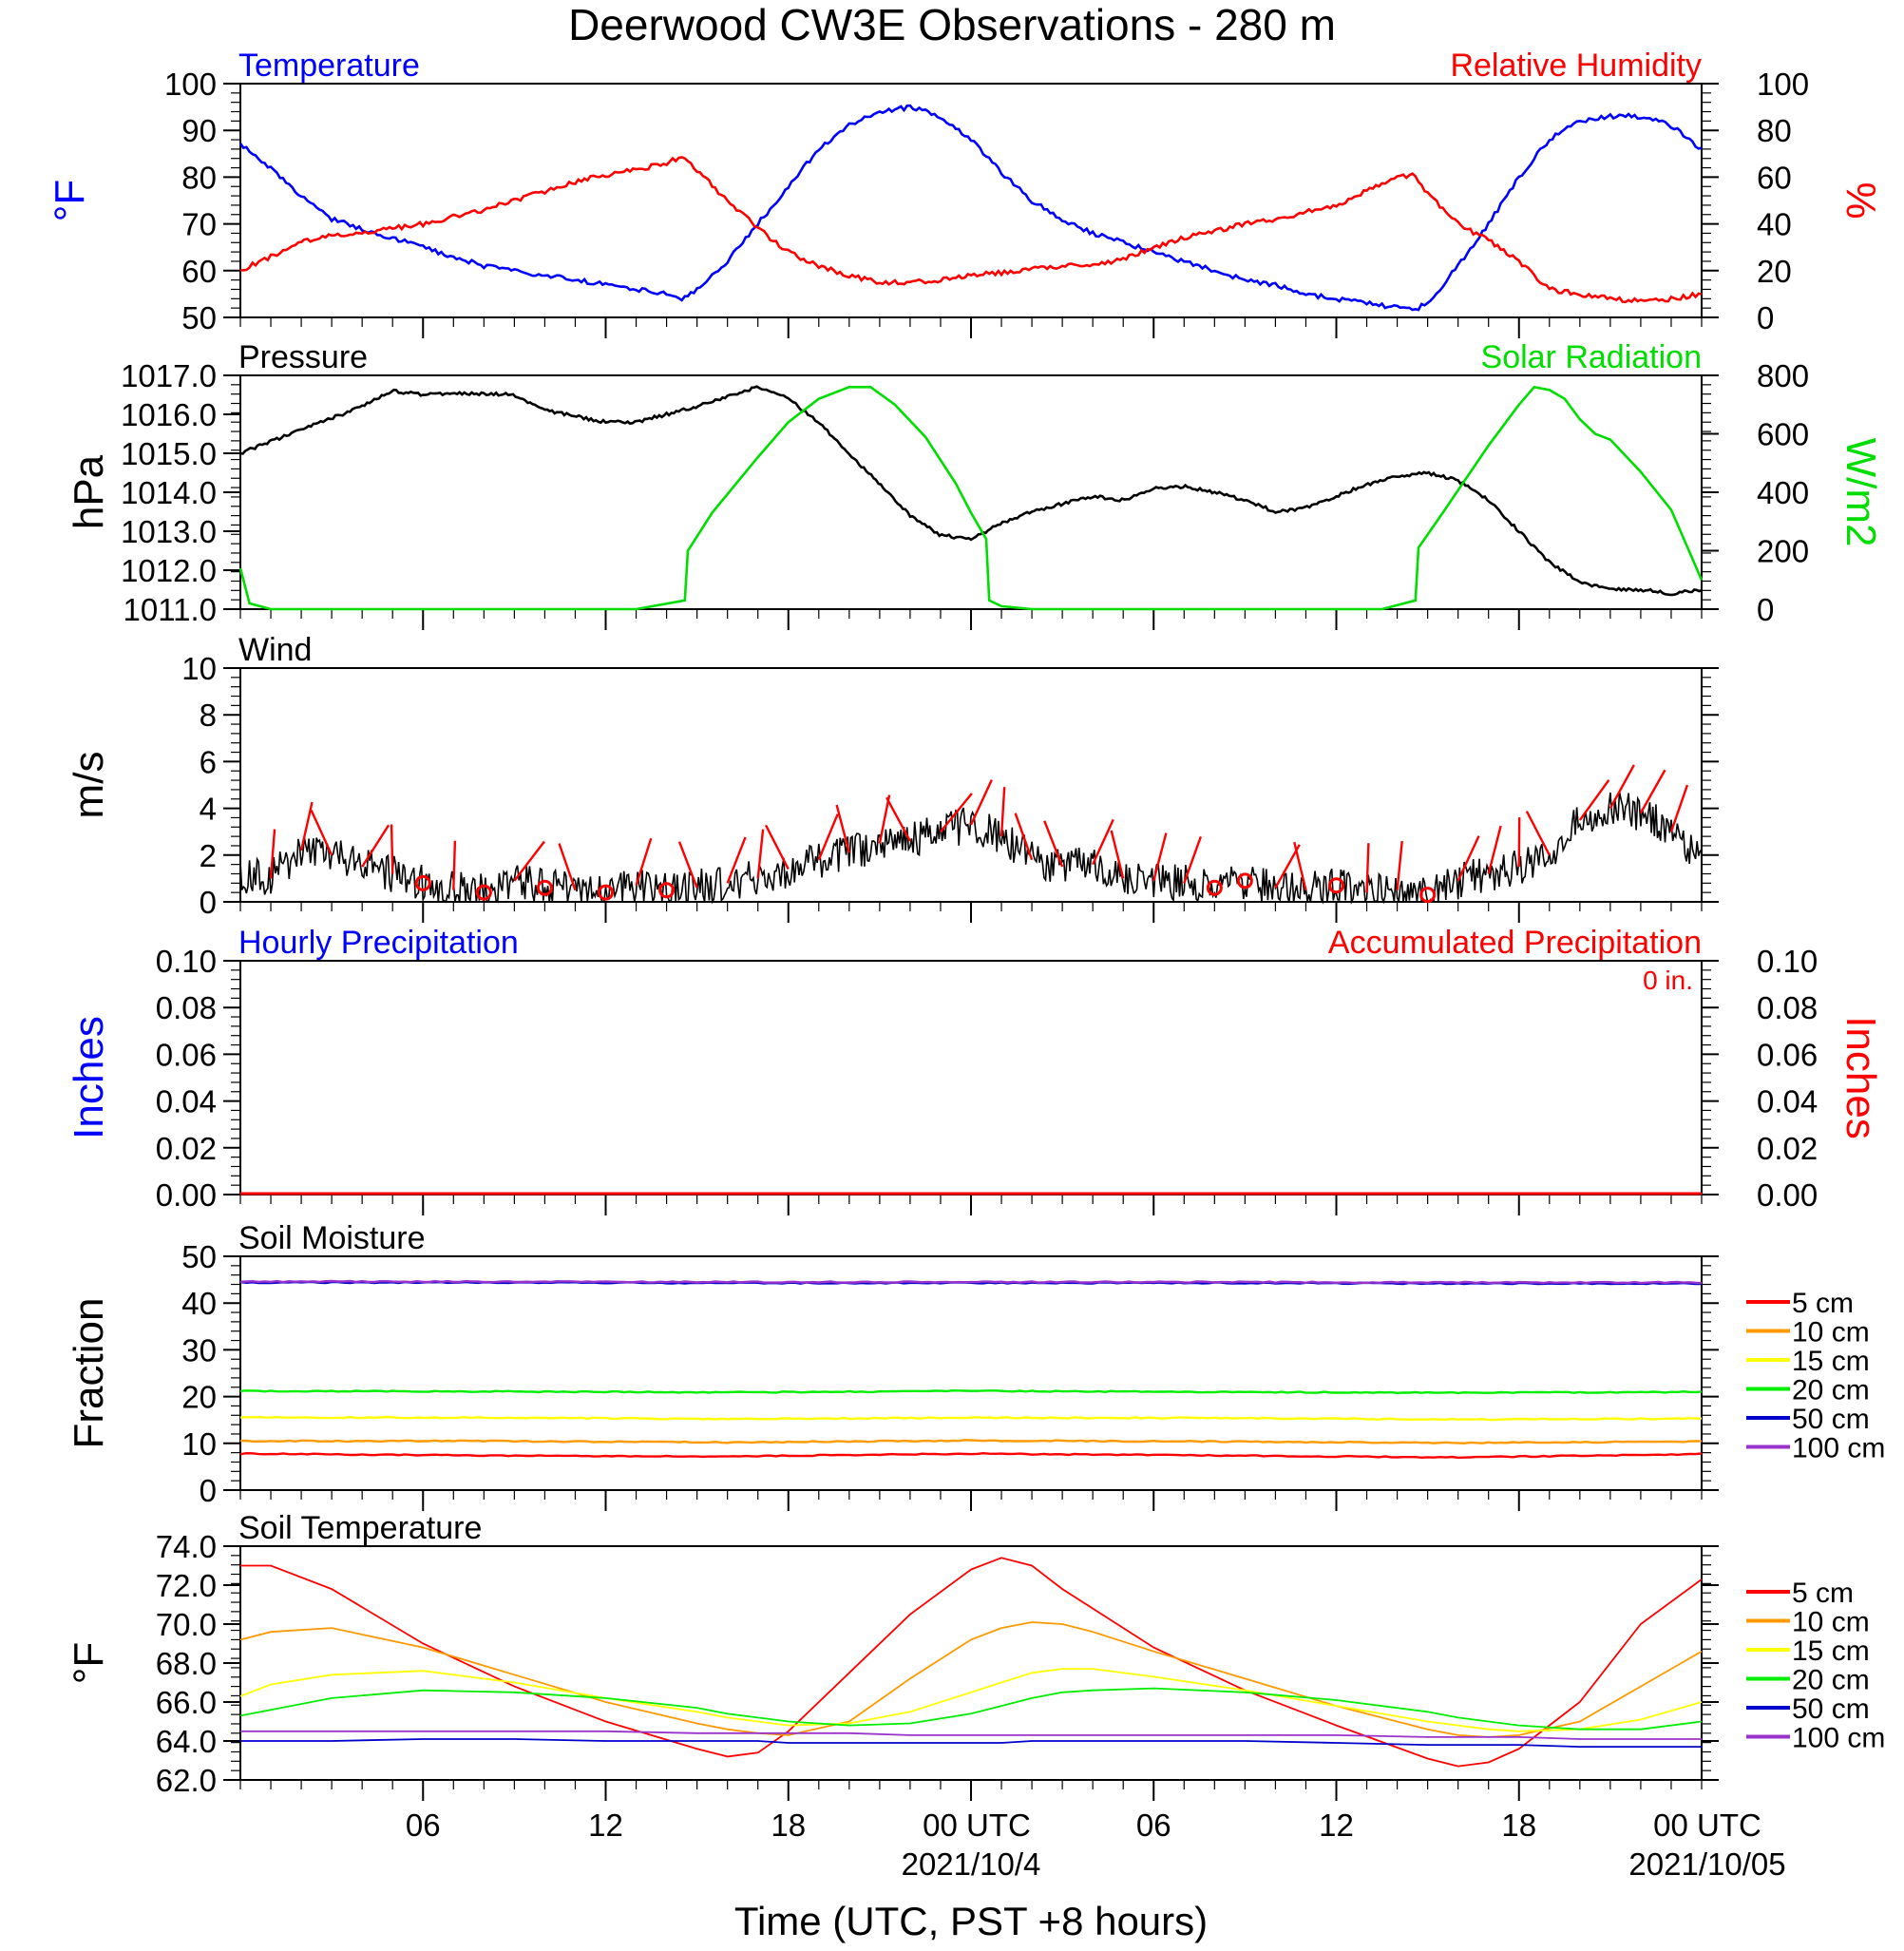 The width and height of the screenshot is (1904, 1951). I want to click on y-tick-label: 66.0, so click(187, 1702).